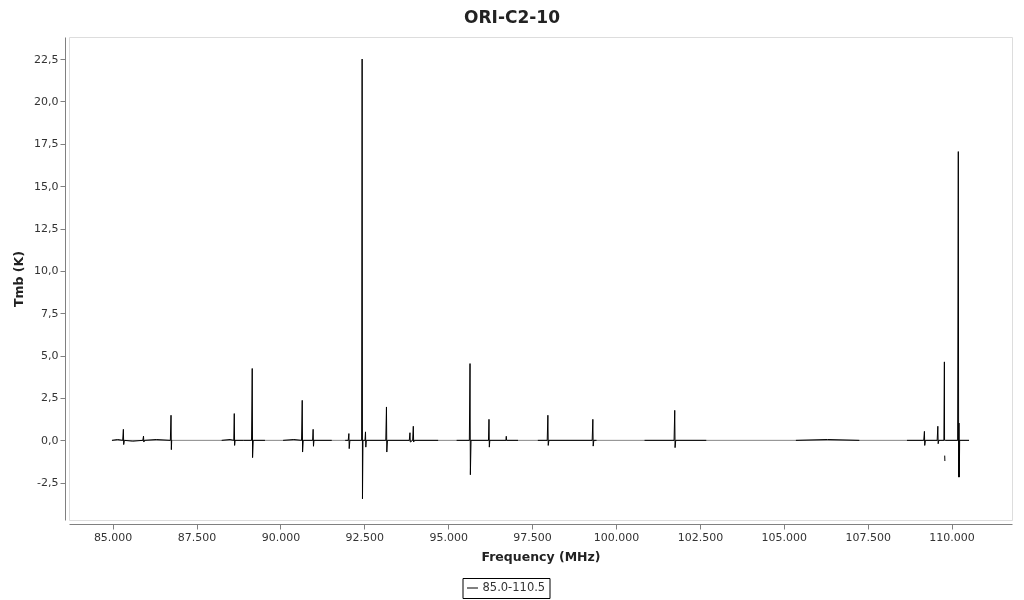 The height and width of the screenshot is (600, 1024). Describe the element at coordinates (784, 537) in the screenshot. I see `x-tick-label: 105.000` at that location.